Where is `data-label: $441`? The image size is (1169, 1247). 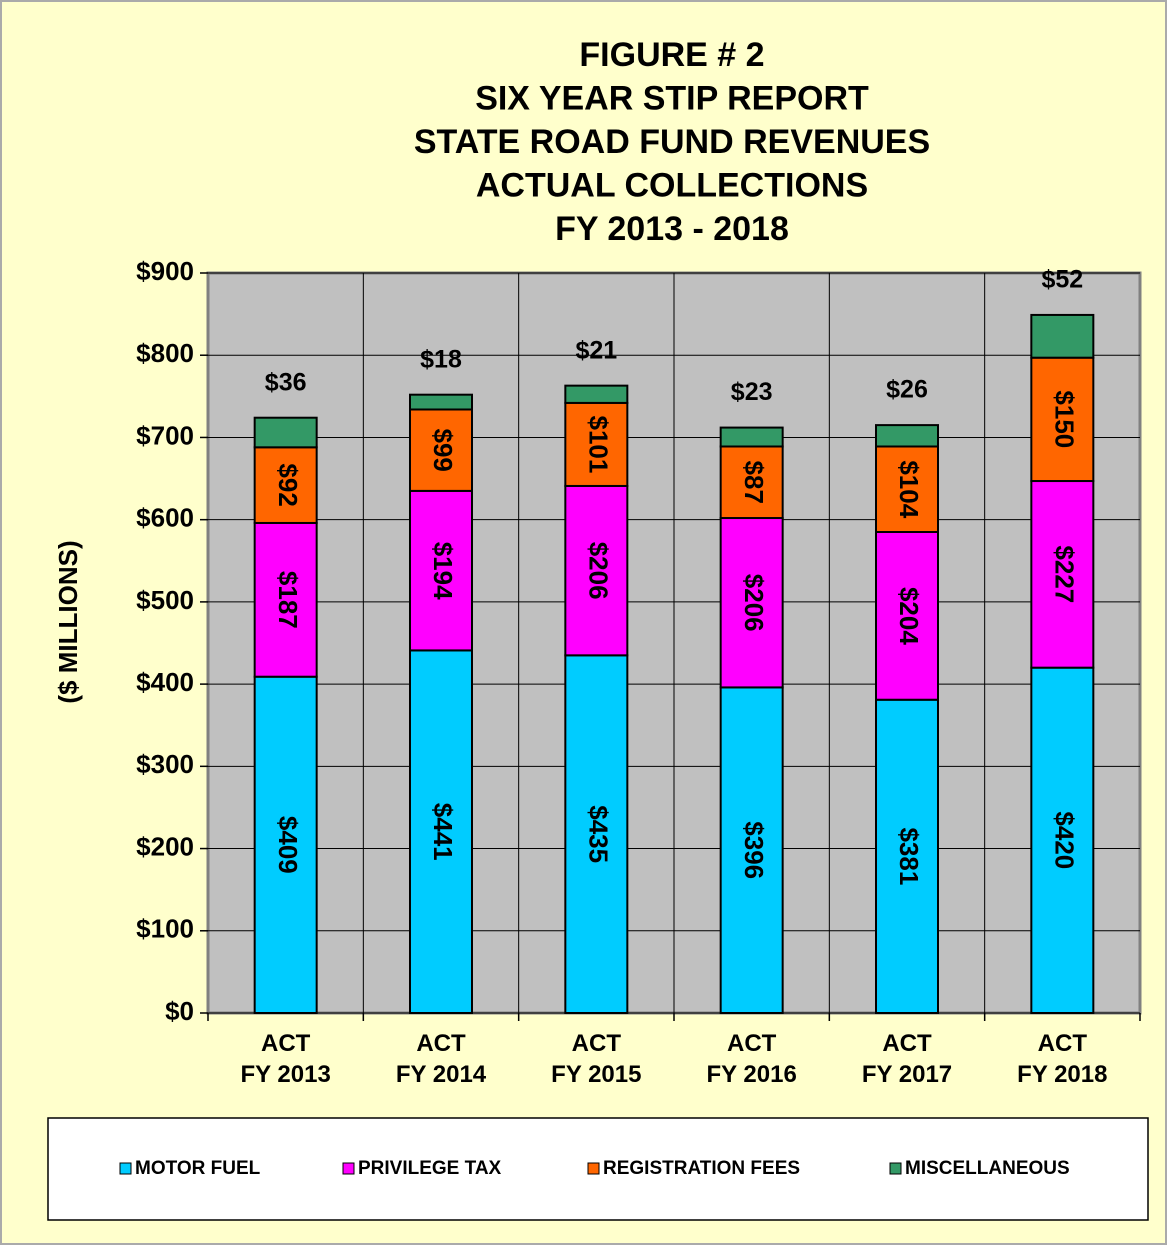
data-label: $441 is located at coordinates (443, 832).